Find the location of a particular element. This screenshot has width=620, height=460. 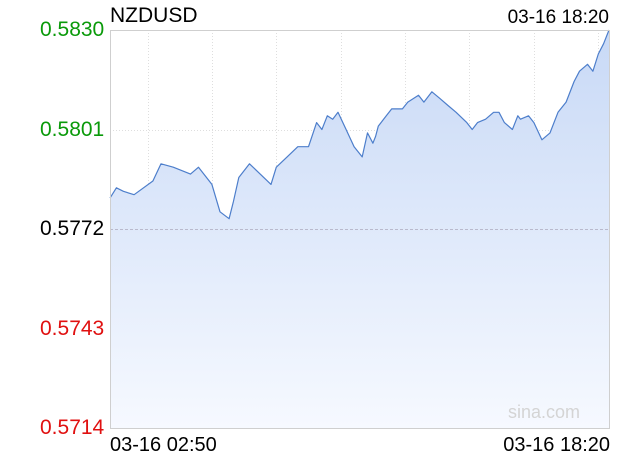

y-tick-label-0: 0.5830 is located at coordinates (72, 29).